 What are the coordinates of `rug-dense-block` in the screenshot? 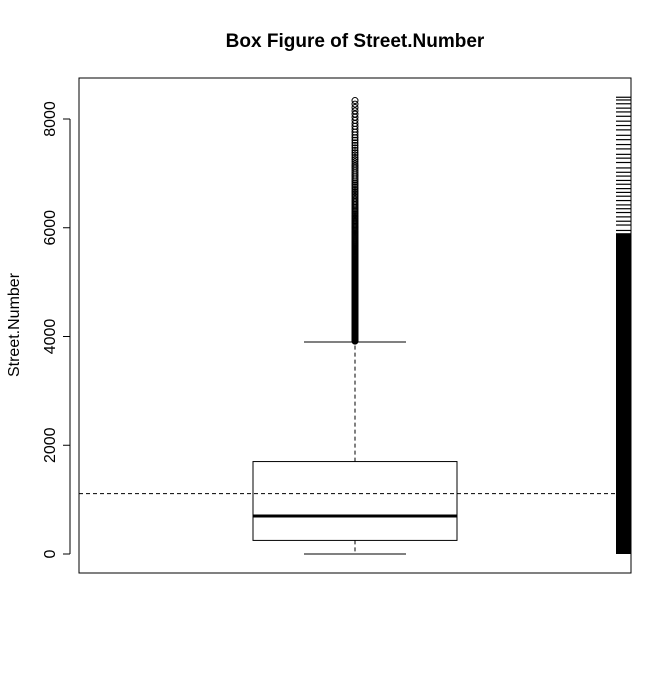 It's located at (623, 393).